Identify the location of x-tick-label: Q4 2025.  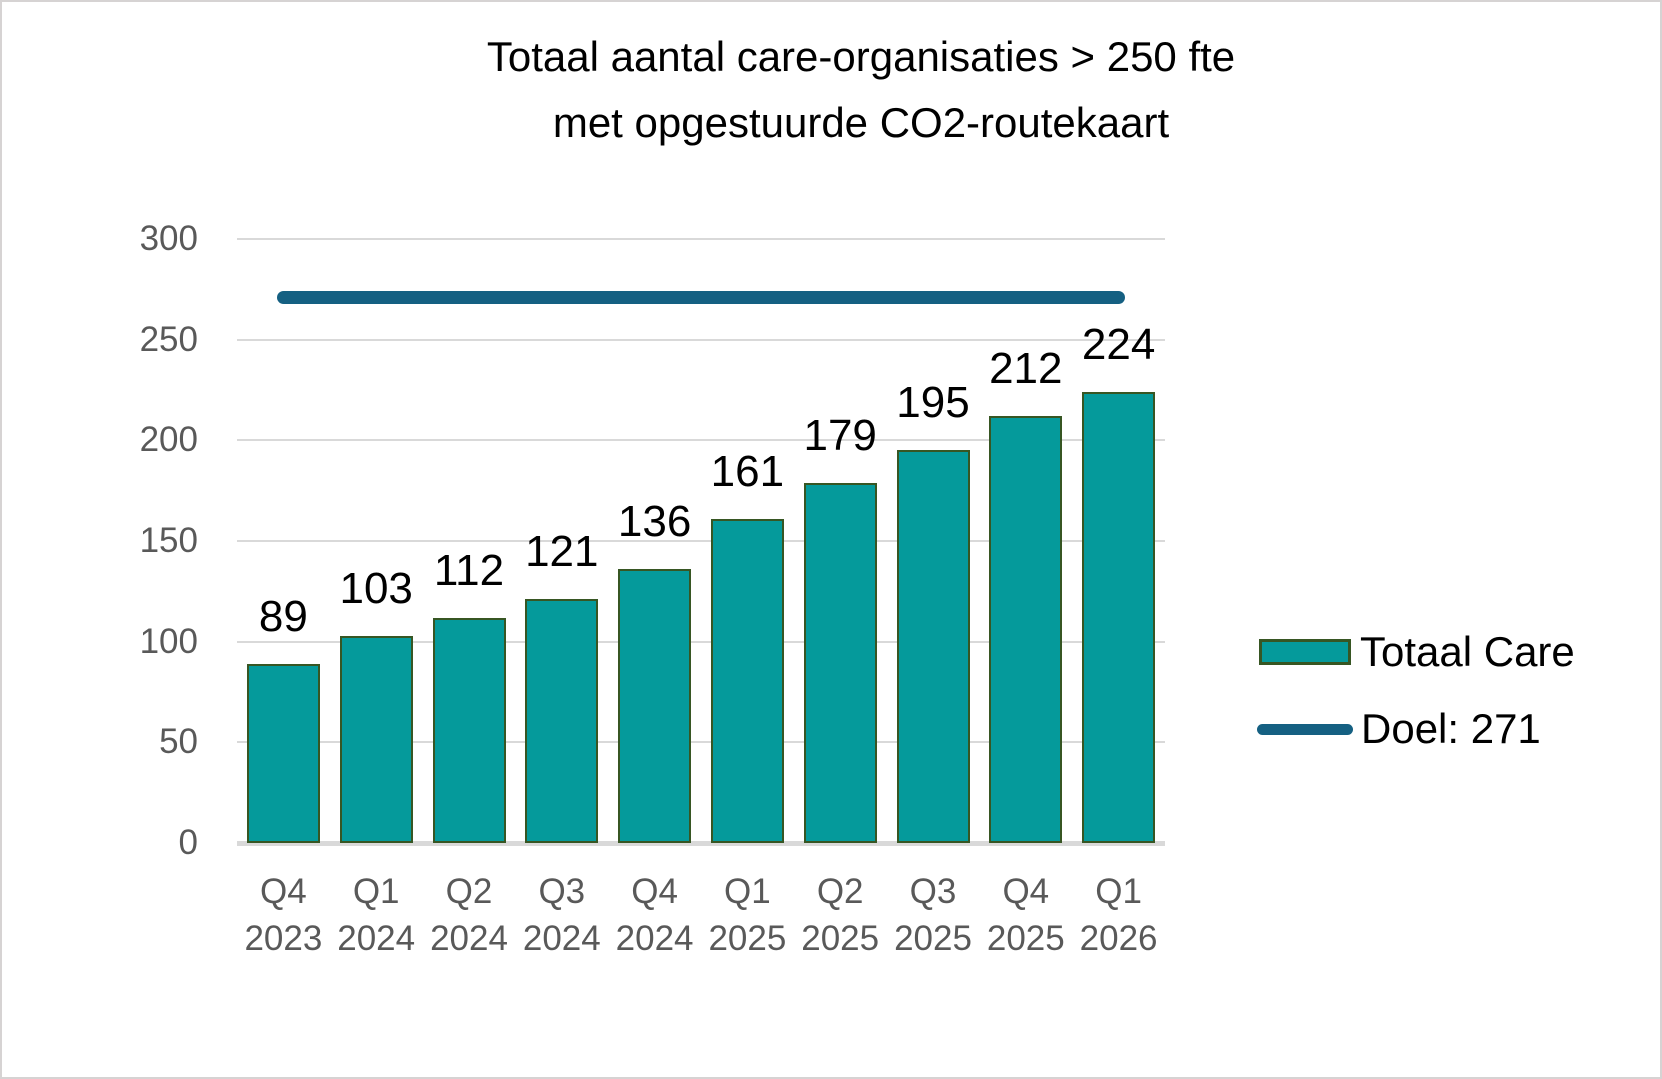
(1026, 915).